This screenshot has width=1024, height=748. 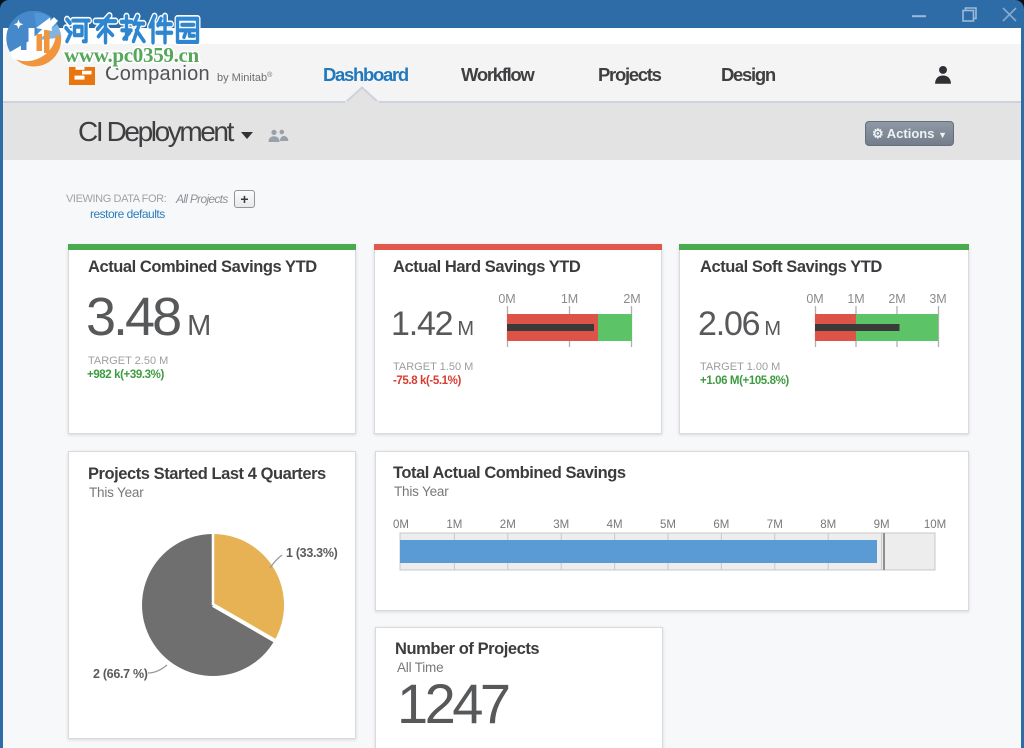 What do you see at coordinates (828, 525) in the screenshot?
I see `svg-text: 8M` at bounding box center [828, 525].